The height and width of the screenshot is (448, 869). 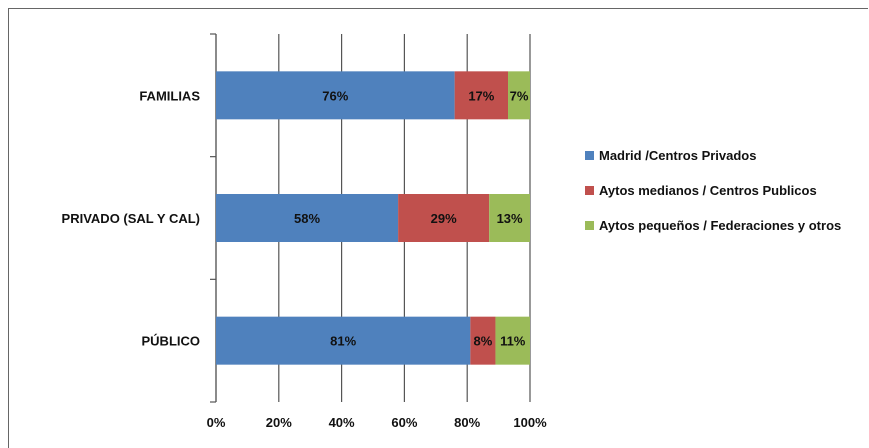 I want to click on data-label: 11%, so click(x=513, y=341).